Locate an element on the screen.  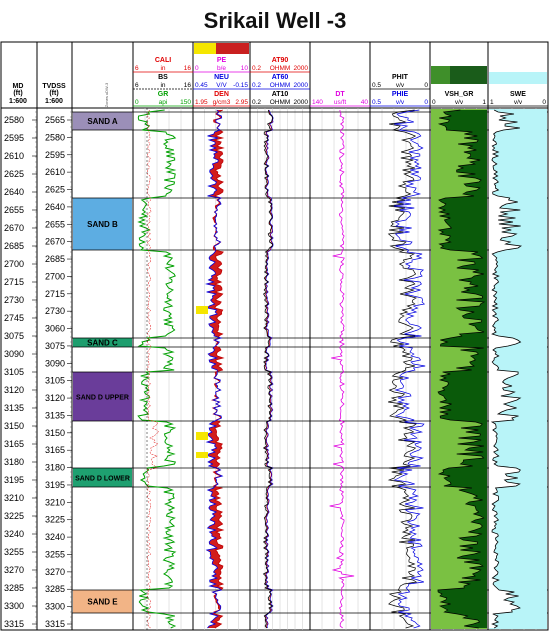
tvdss-tick-label: 3180 is located at coordinates (55, 468).